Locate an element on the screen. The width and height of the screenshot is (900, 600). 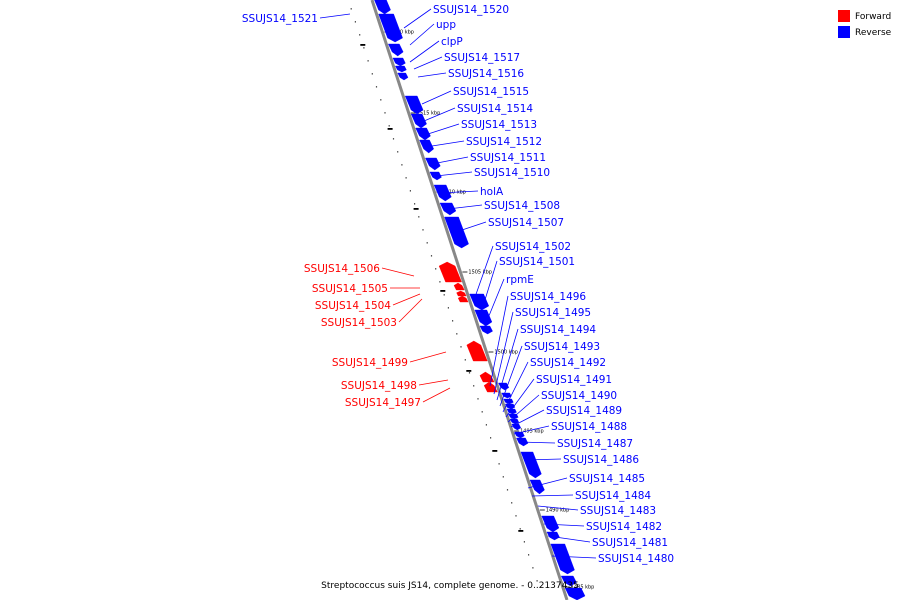
gene-label: SSUJS14_1503 is located at coordinates (359, 323).